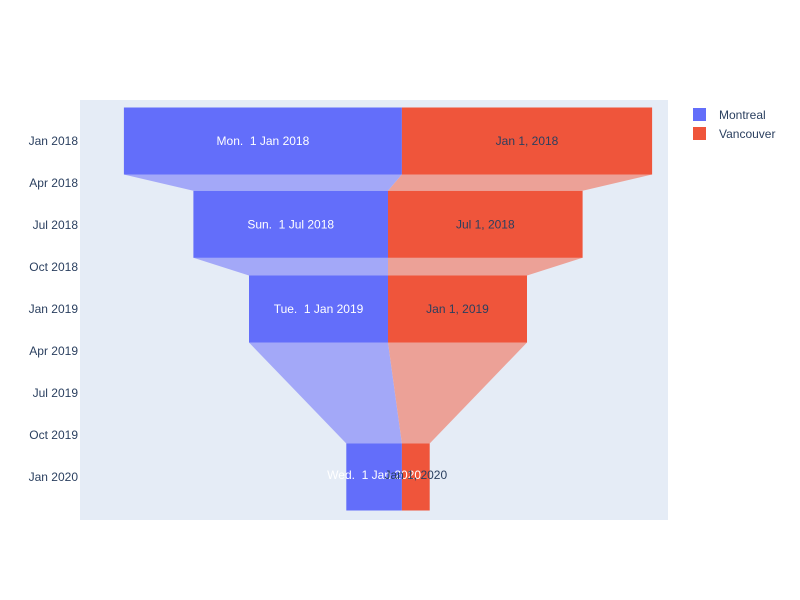 The height and width of the screenshot is (600, 800). I want to click on data-label-vancouver: Jan 1, 2018, so click(527, 141).